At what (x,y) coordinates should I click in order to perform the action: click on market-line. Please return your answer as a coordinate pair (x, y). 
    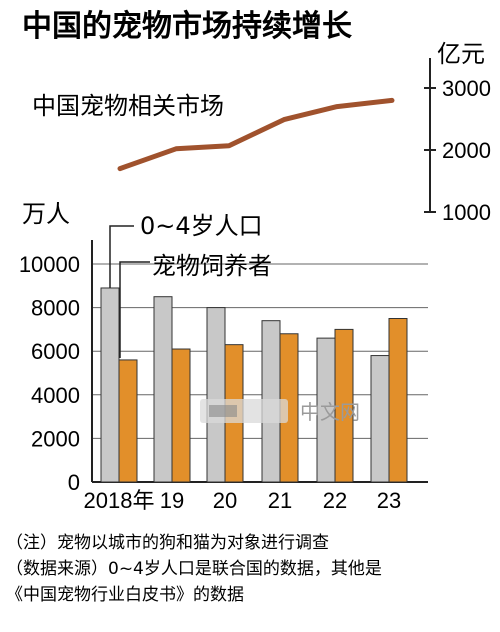
    Looking at the image, I should click on (256, 134).